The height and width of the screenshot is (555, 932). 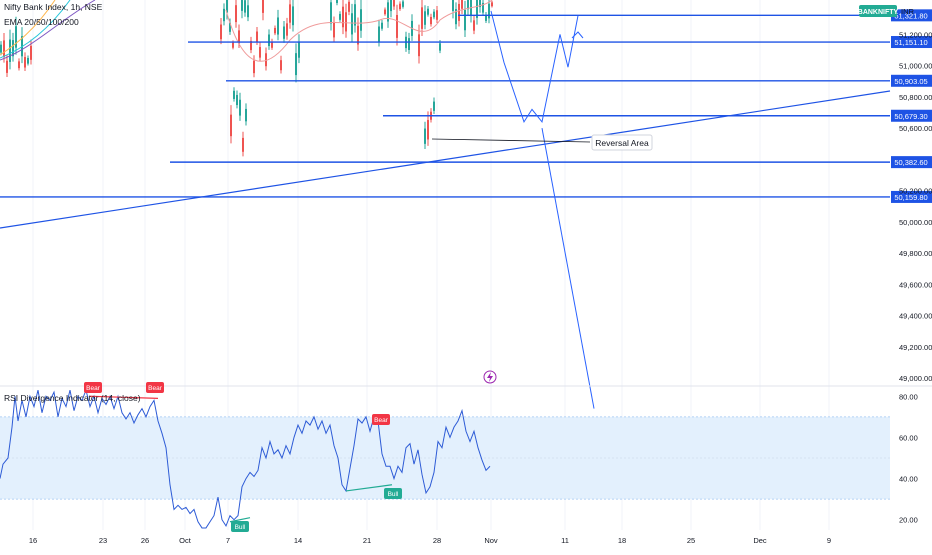 I want to click on ticker-badge: BANKNIFTY, so click(x=878, y=12).